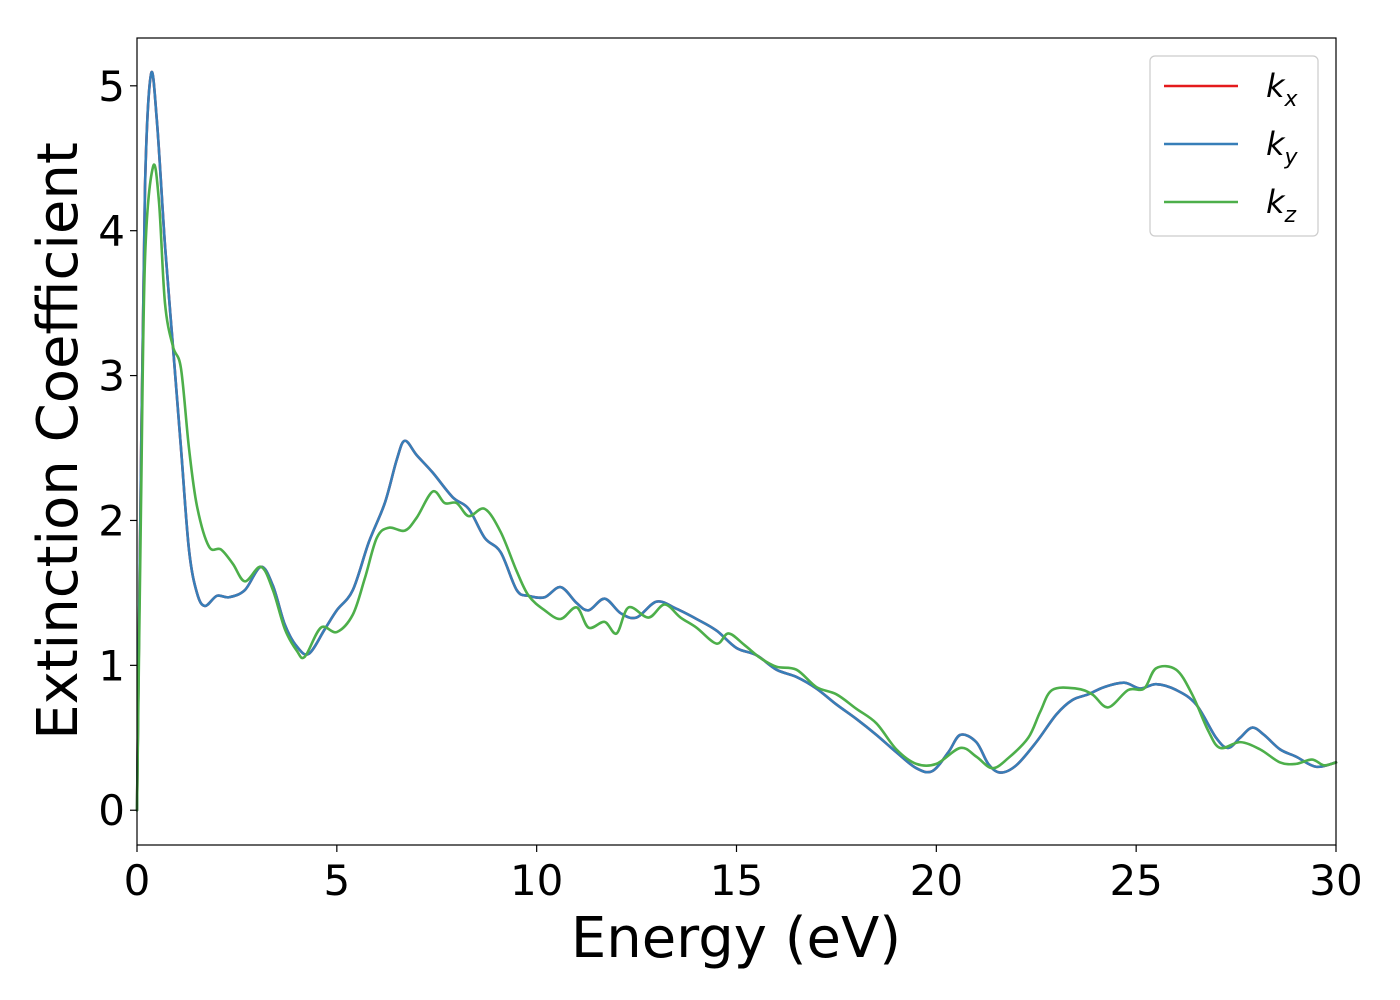 The width and height of the screenshot is (1400, 1000). Describe the element at coordinates (58, 441) in the screenshot. I see `y-axis-label: Extinction Coefficient` at that location.